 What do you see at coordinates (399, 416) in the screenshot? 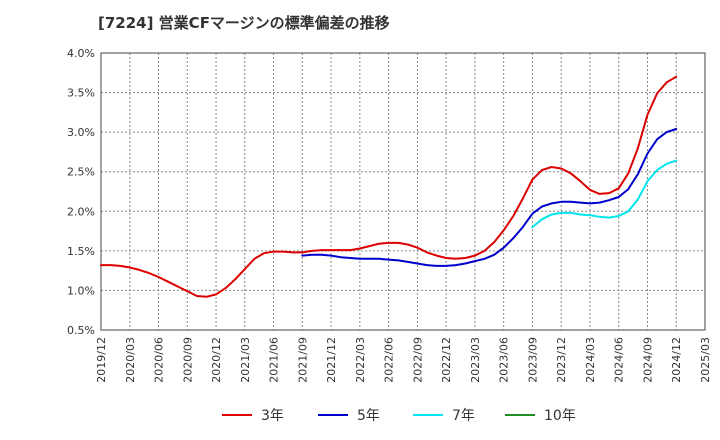
I see `legend: 3年 5年 7年 10年` at bounding box center [399, 416].